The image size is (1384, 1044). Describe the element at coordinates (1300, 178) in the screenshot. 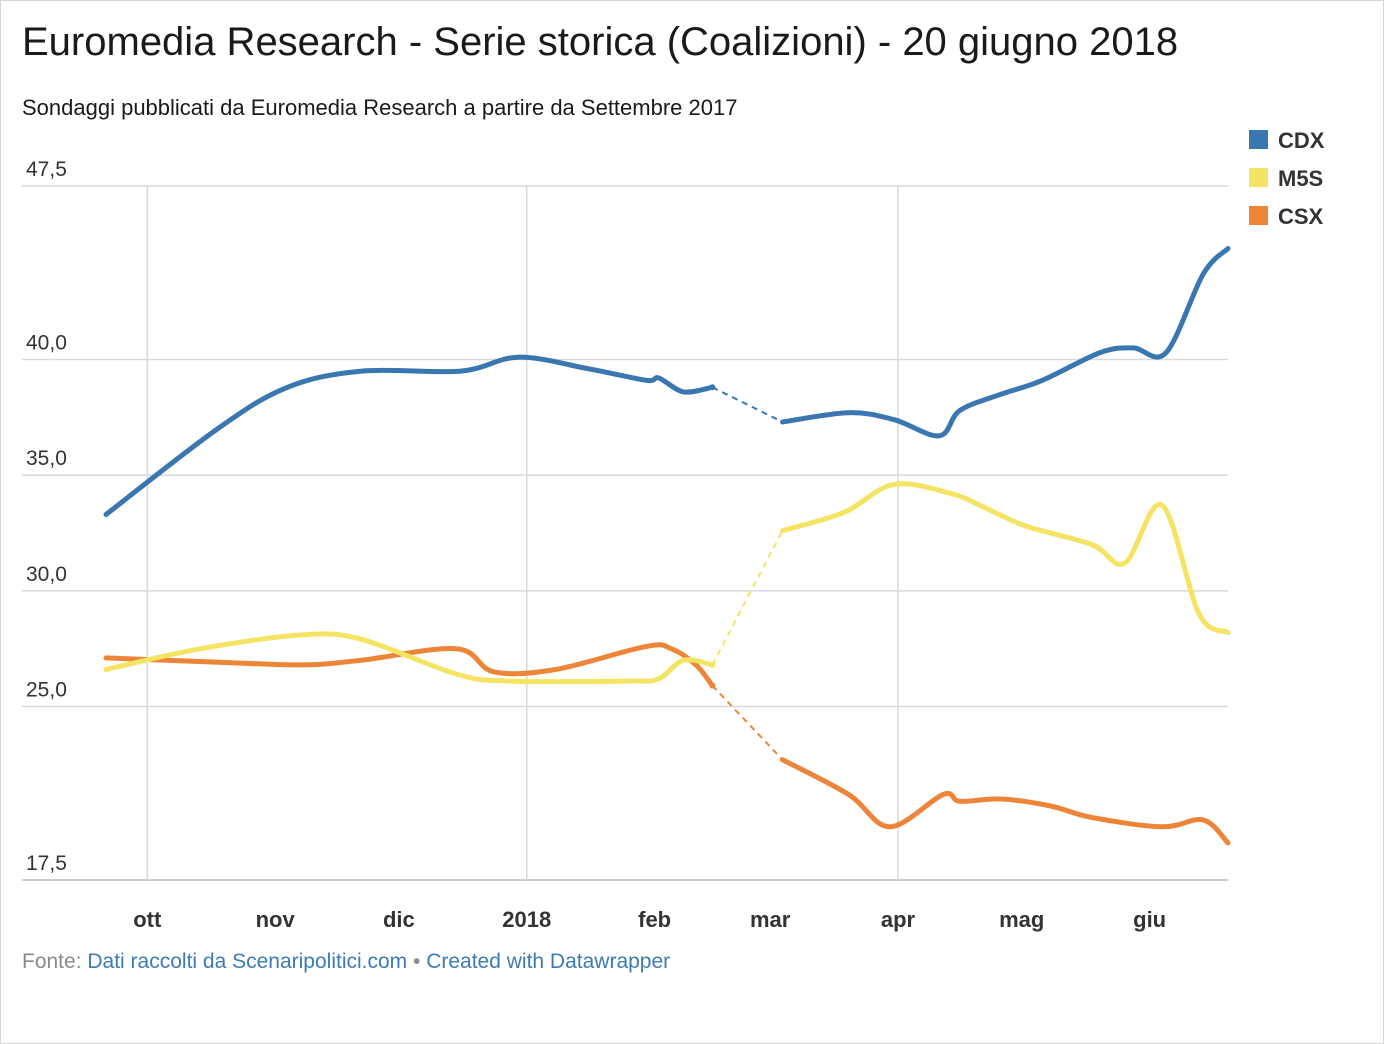

I see `legend-label-m5s: M5S` at that location.